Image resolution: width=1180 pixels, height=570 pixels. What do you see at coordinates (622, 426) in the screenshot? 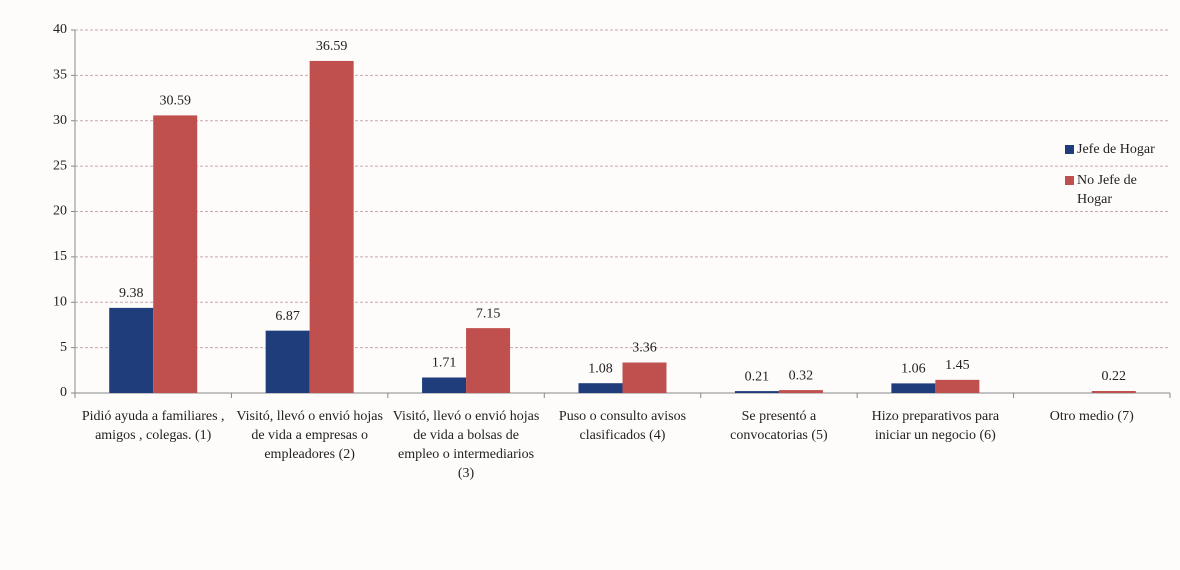
I see `x-tick-label: Puso o consulto avisos clasificados (4)` at bounding box center [622, 426].